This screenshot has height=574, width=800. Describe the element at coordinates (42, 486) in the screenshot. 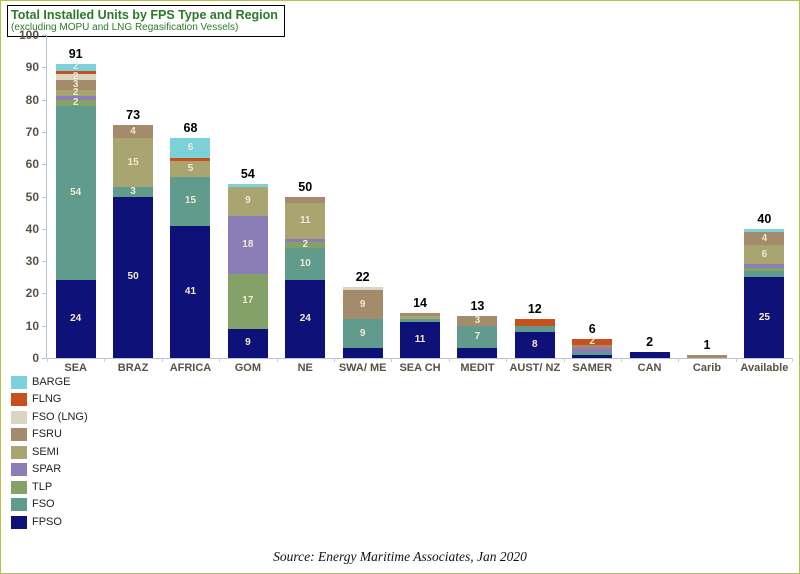

I see `legend-label: TLP` at that location.